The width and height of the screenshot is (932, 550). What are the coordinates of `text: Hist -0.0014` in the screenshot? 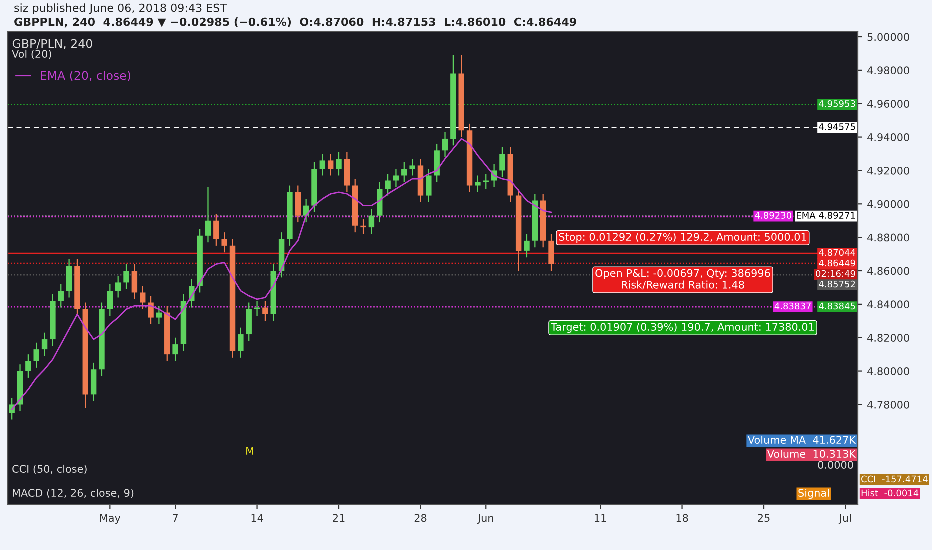 It's located at (890, 493).